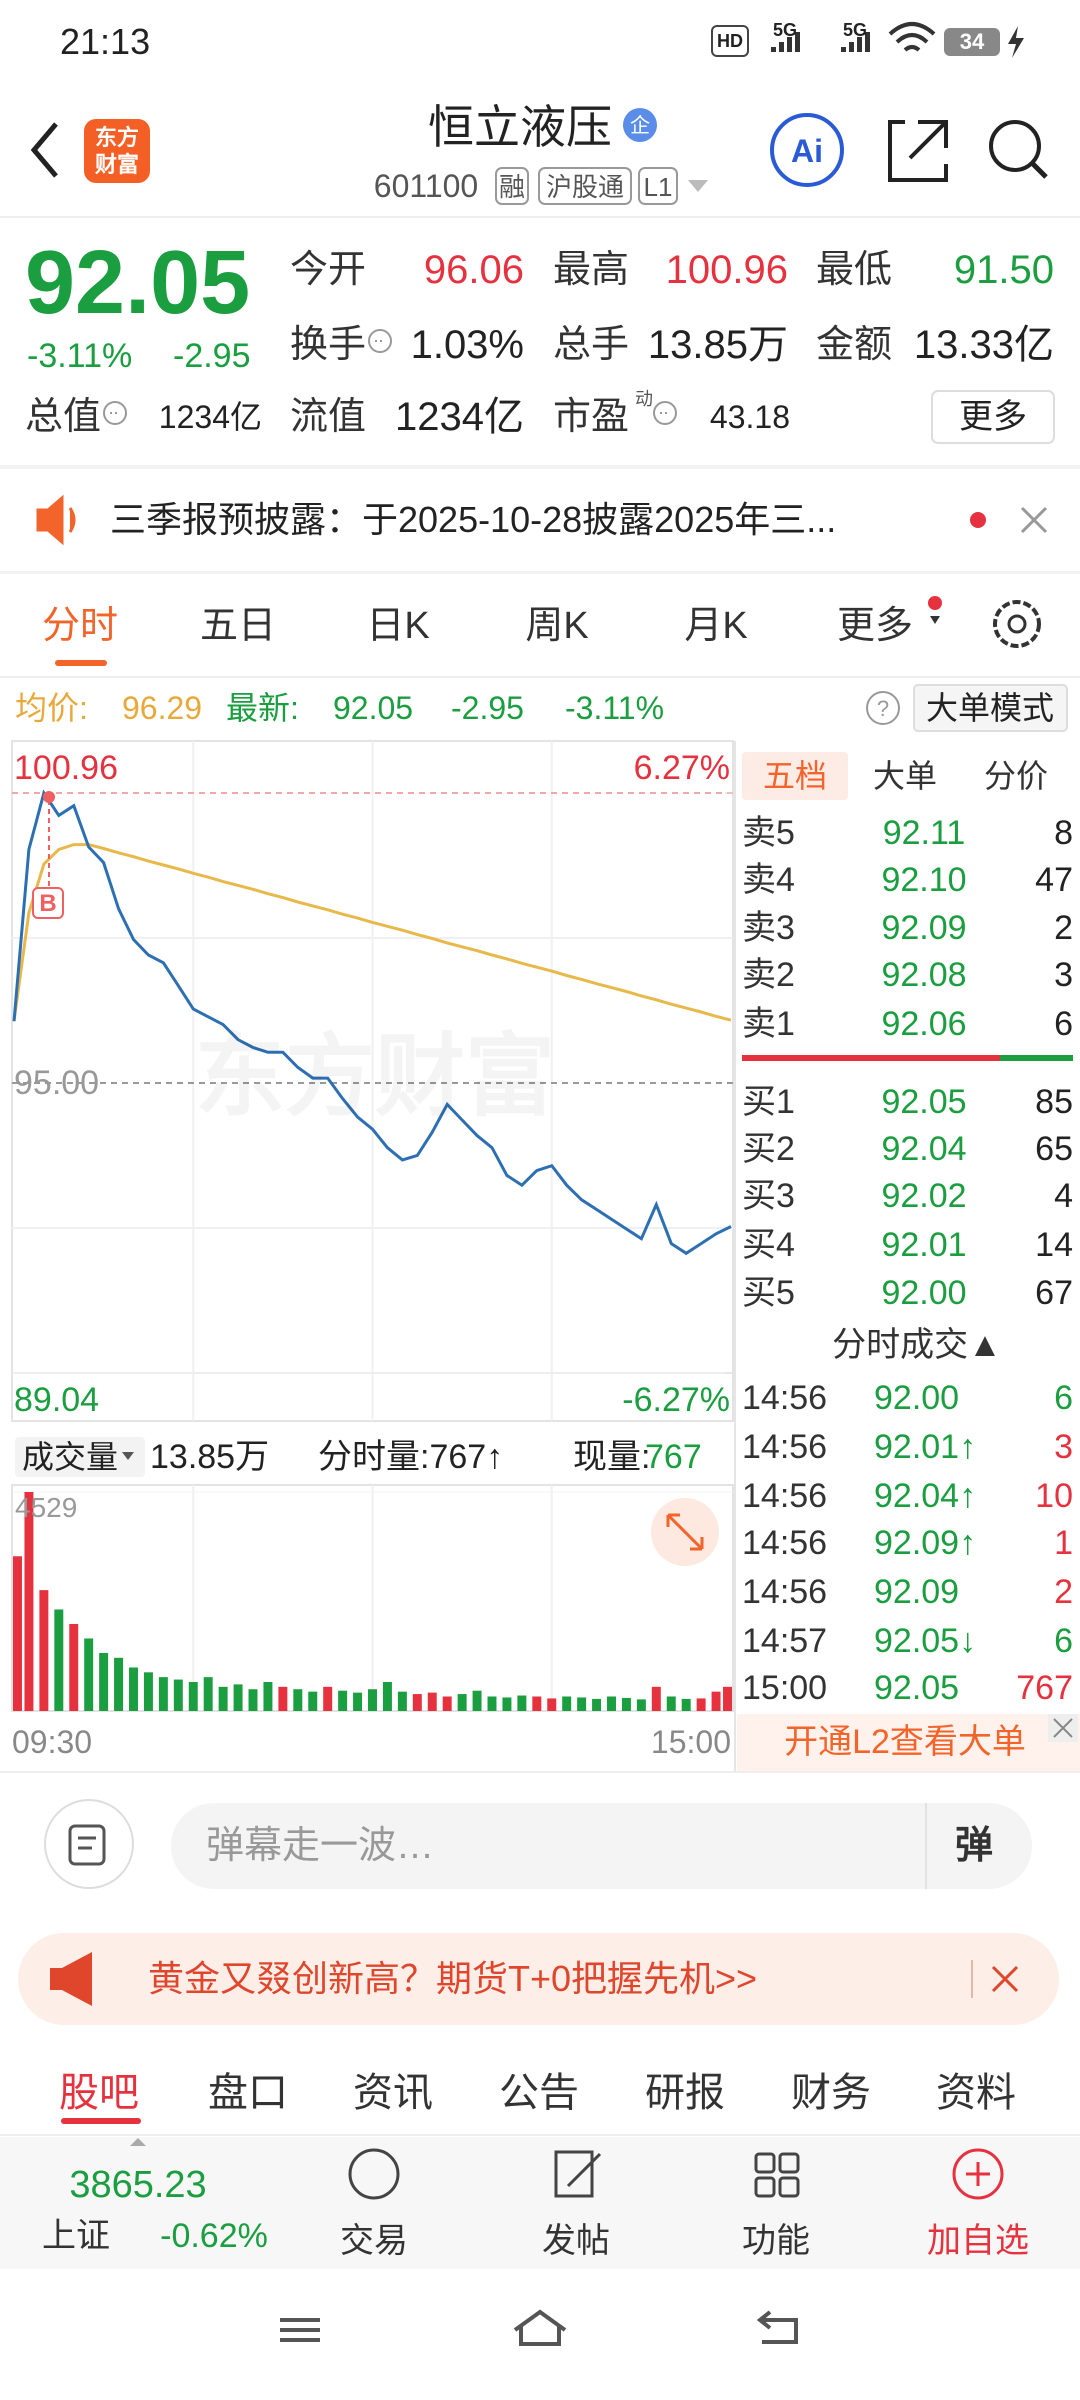 Image resolution: width=1080 pixels, height=2400 pixels. What do you see at coordinates (578, 2174) in the screenshot?
I see `post-icon` at bounding box center [578, 2174].